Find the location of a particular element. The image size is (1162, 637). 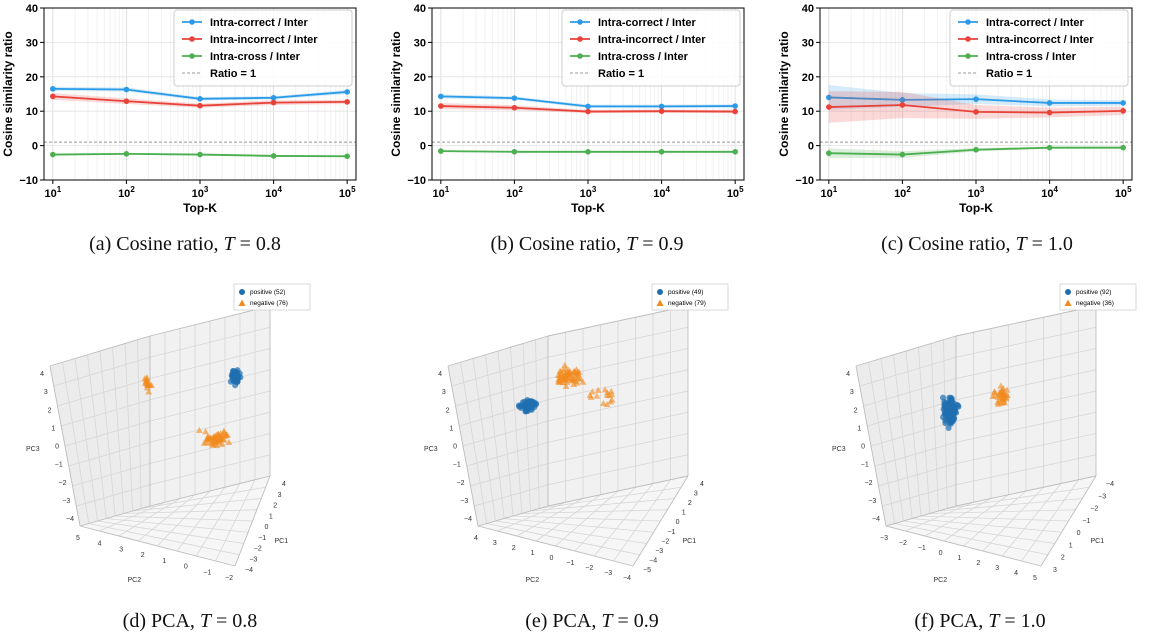

caption-c-prefix: (c) Cosine ratio, is located at coordinates (948, 244).